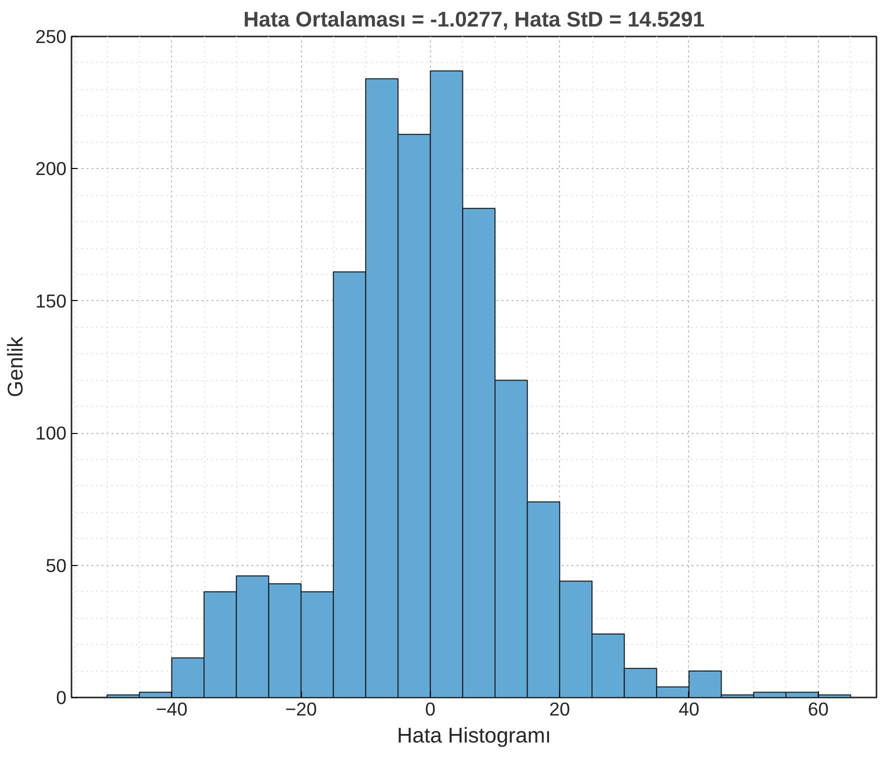 This screenshot has height=758, width=896. Describe the element at coordinates (15, 367) in the screenshot. I see `y-axis-title: Genlik` at that location.